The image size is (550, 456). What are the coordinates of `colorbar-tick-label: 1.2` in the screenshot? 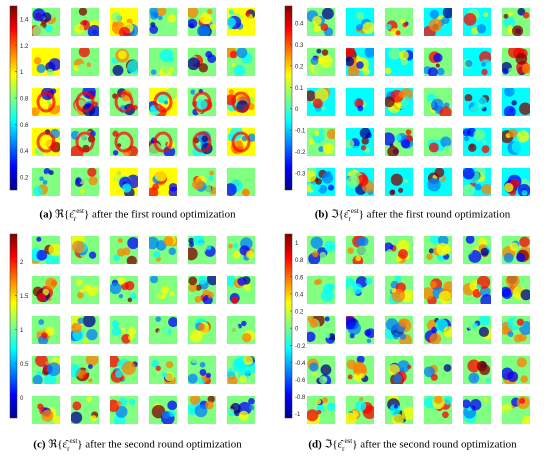 It's located at (24, 47).